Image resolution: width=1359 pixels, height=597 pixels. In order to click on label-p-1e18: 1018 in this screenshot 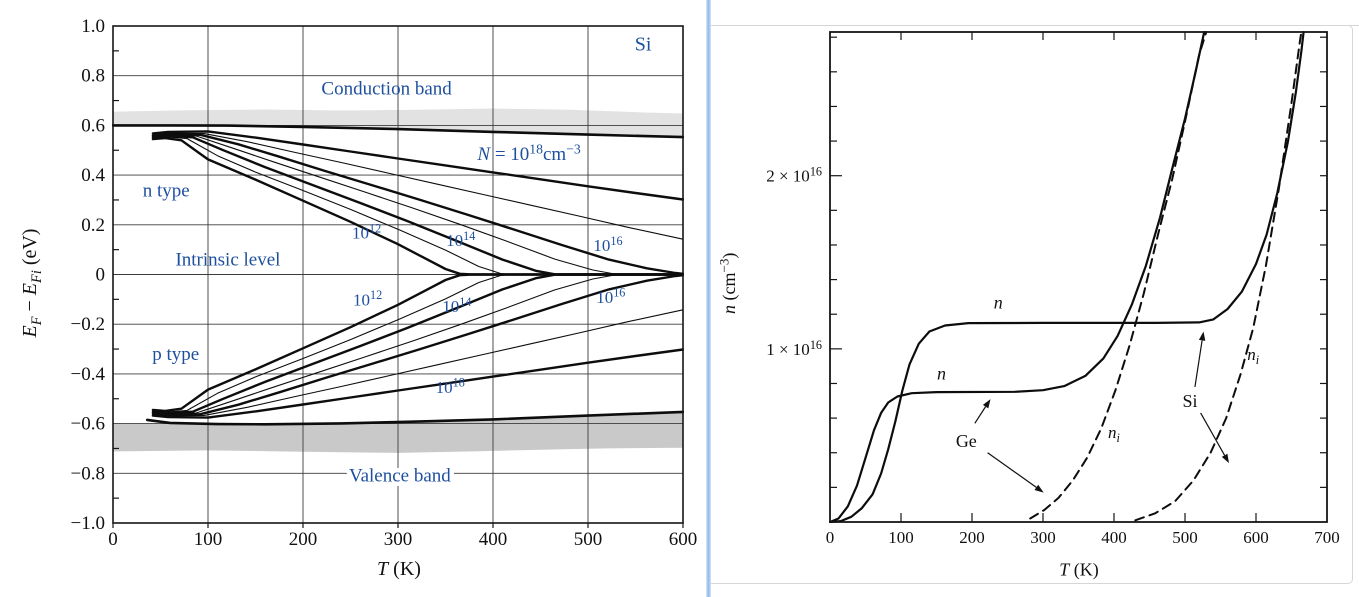, I will do `click(450, 386)`.